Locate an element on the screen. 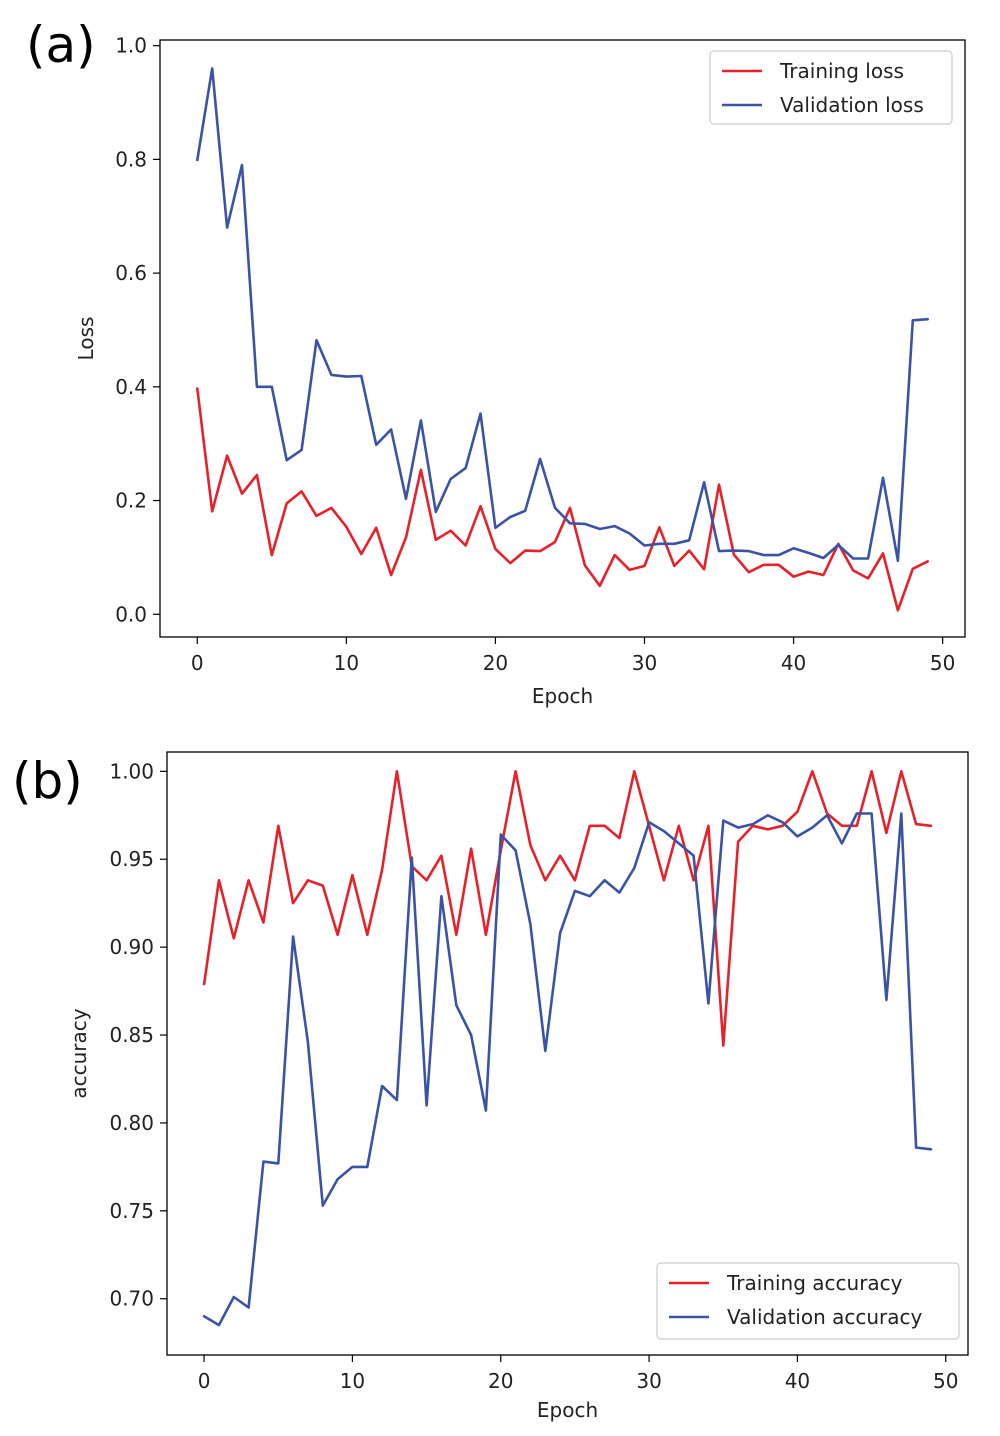 This screenshot has height=1436, width=1000. y-axis-label: Loss is located at coordinates (86, 339).